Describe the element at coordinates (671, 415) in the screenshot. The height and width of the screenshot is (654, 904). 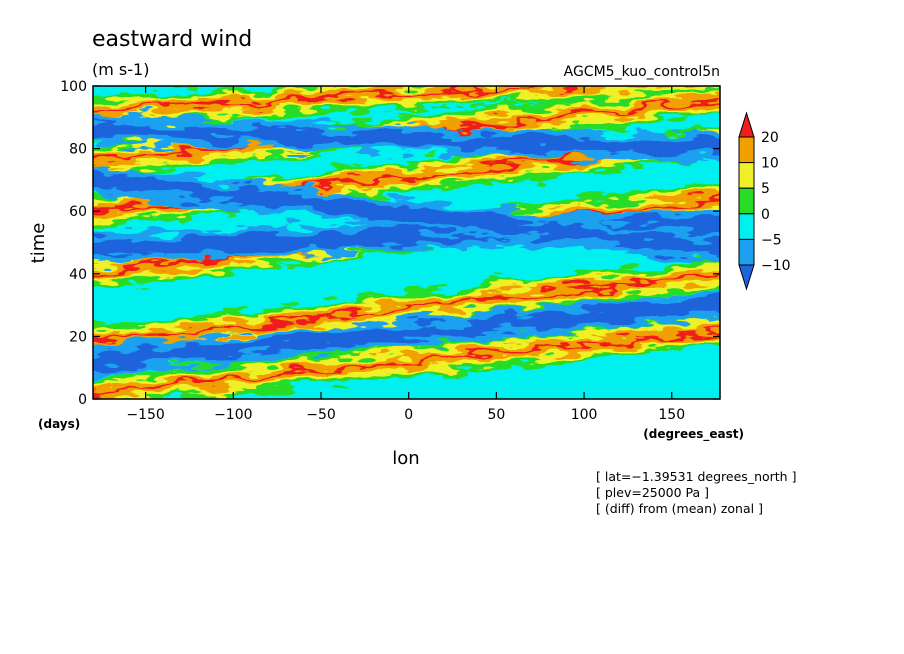
I see `x-tick-label: 150` at that location.